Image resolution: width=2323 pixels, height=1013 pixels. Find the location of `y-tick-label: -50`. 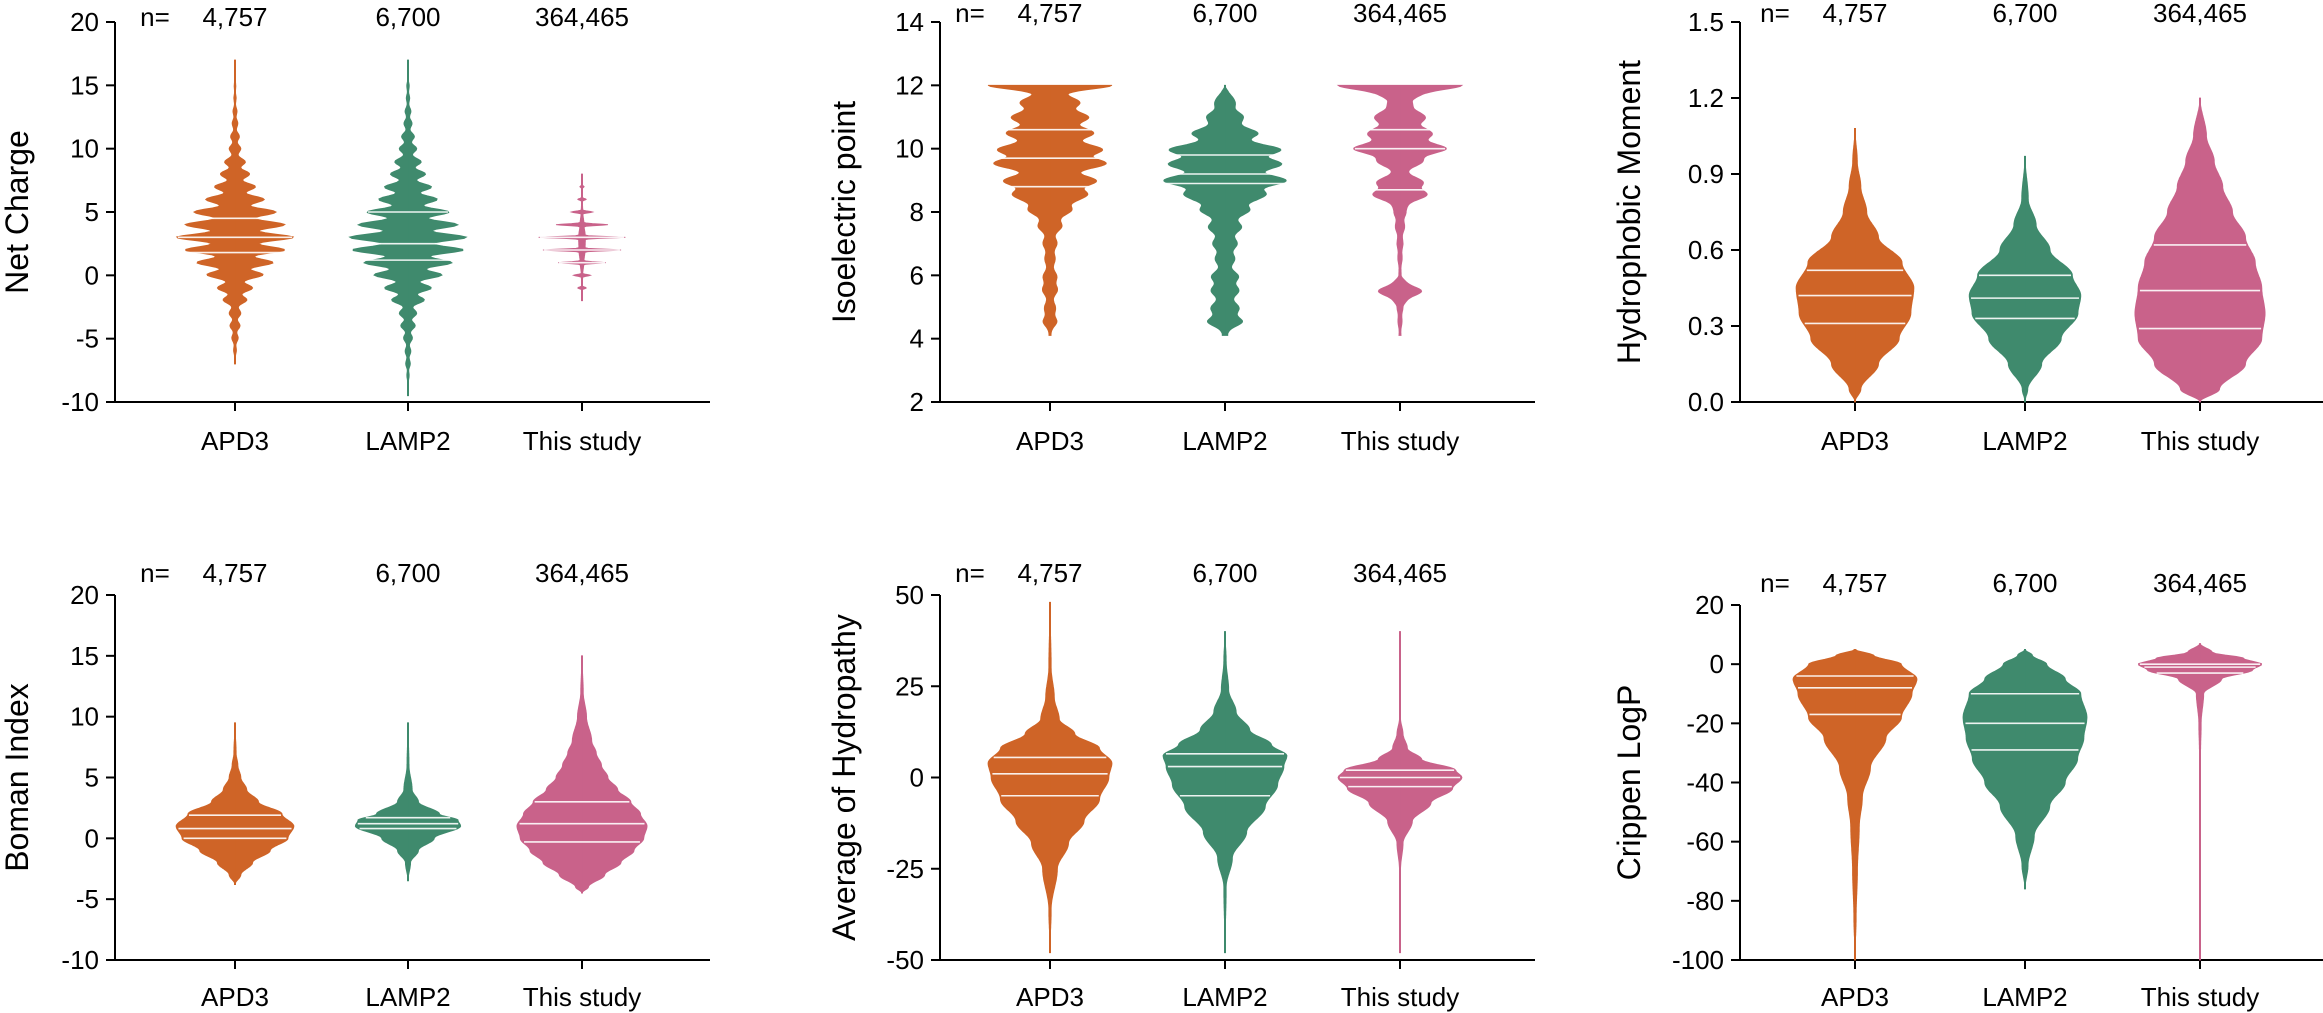

y-tick-label: -50 is located at coordinates (905, 960).